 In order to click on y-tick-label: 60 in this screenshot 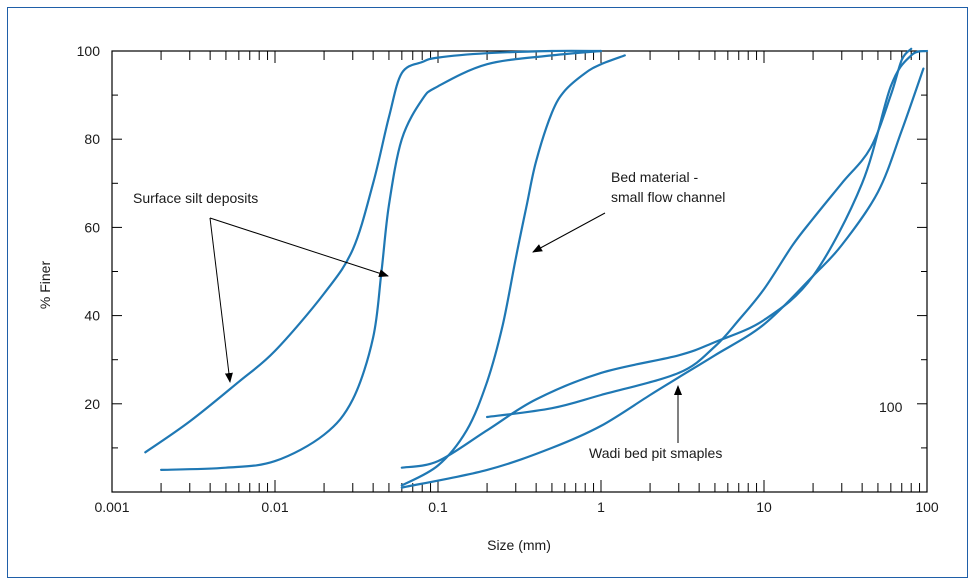, I will do `click(92, 227)`.